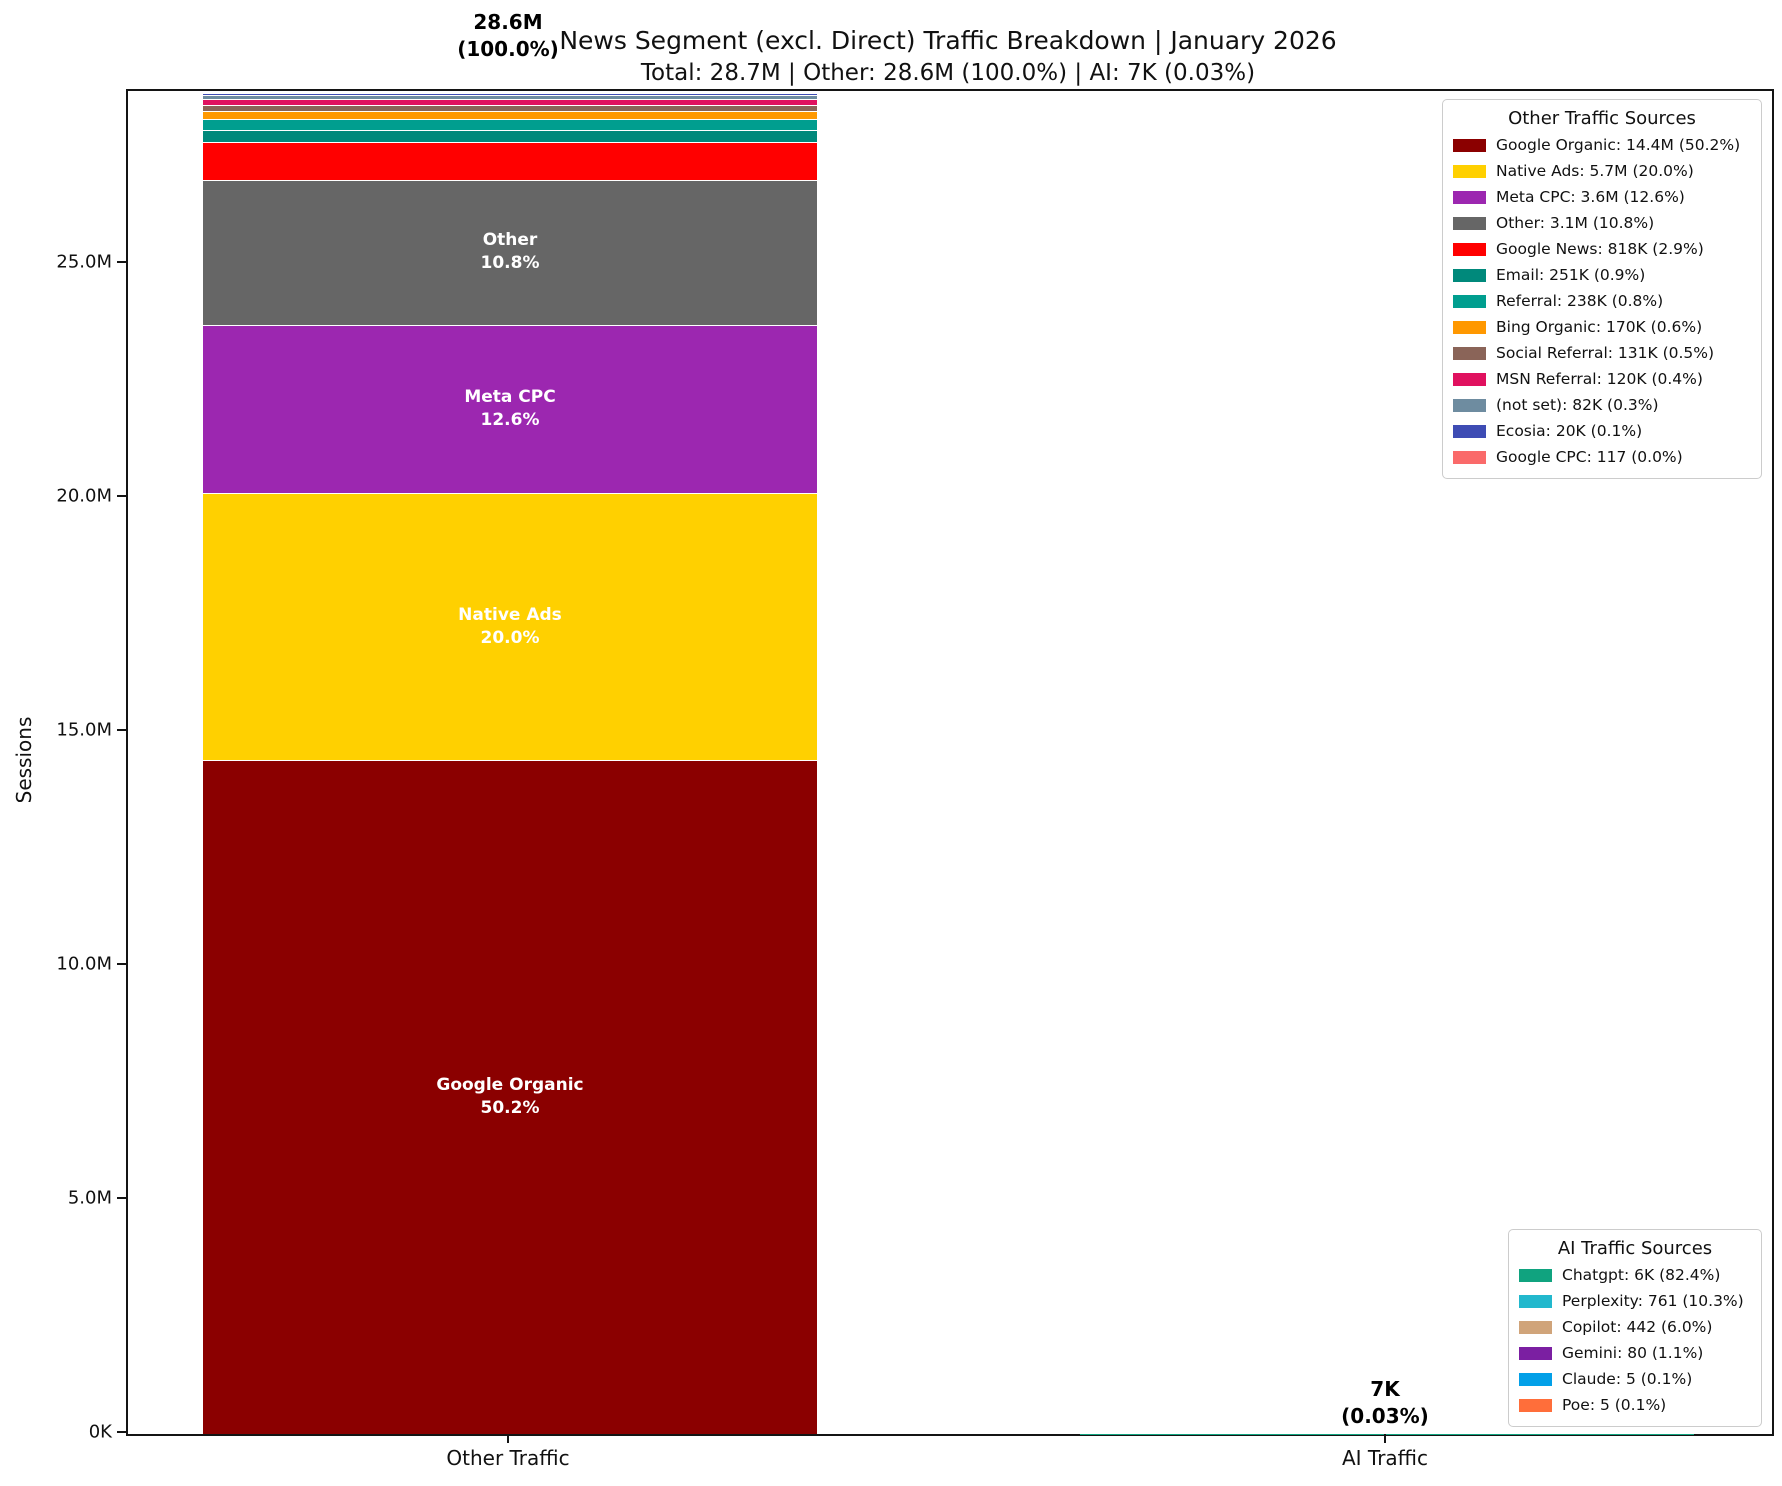  I want to click on legend-item: Claude: 5 (0.1%), so click(1635, 1379).